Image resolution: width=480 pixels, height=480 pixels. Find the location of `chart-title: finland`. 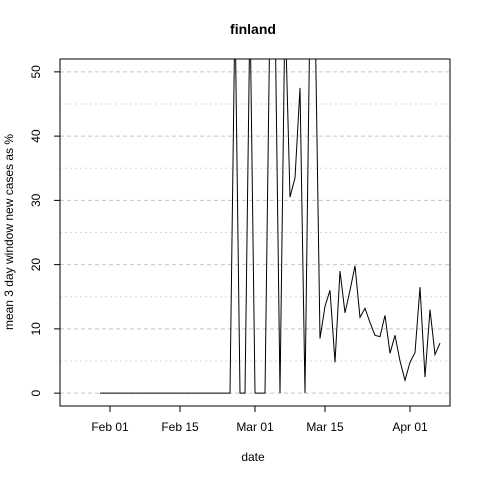

chart-title: finland is located at coordinates (253, 29).